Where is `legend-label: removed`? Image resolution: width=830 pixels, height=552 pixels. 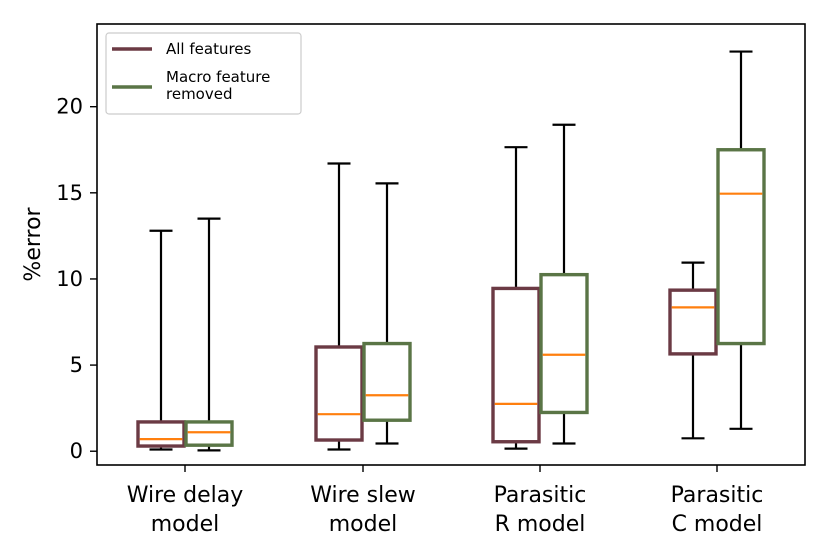 legend-label: removed is located at coordinates (199, 94).